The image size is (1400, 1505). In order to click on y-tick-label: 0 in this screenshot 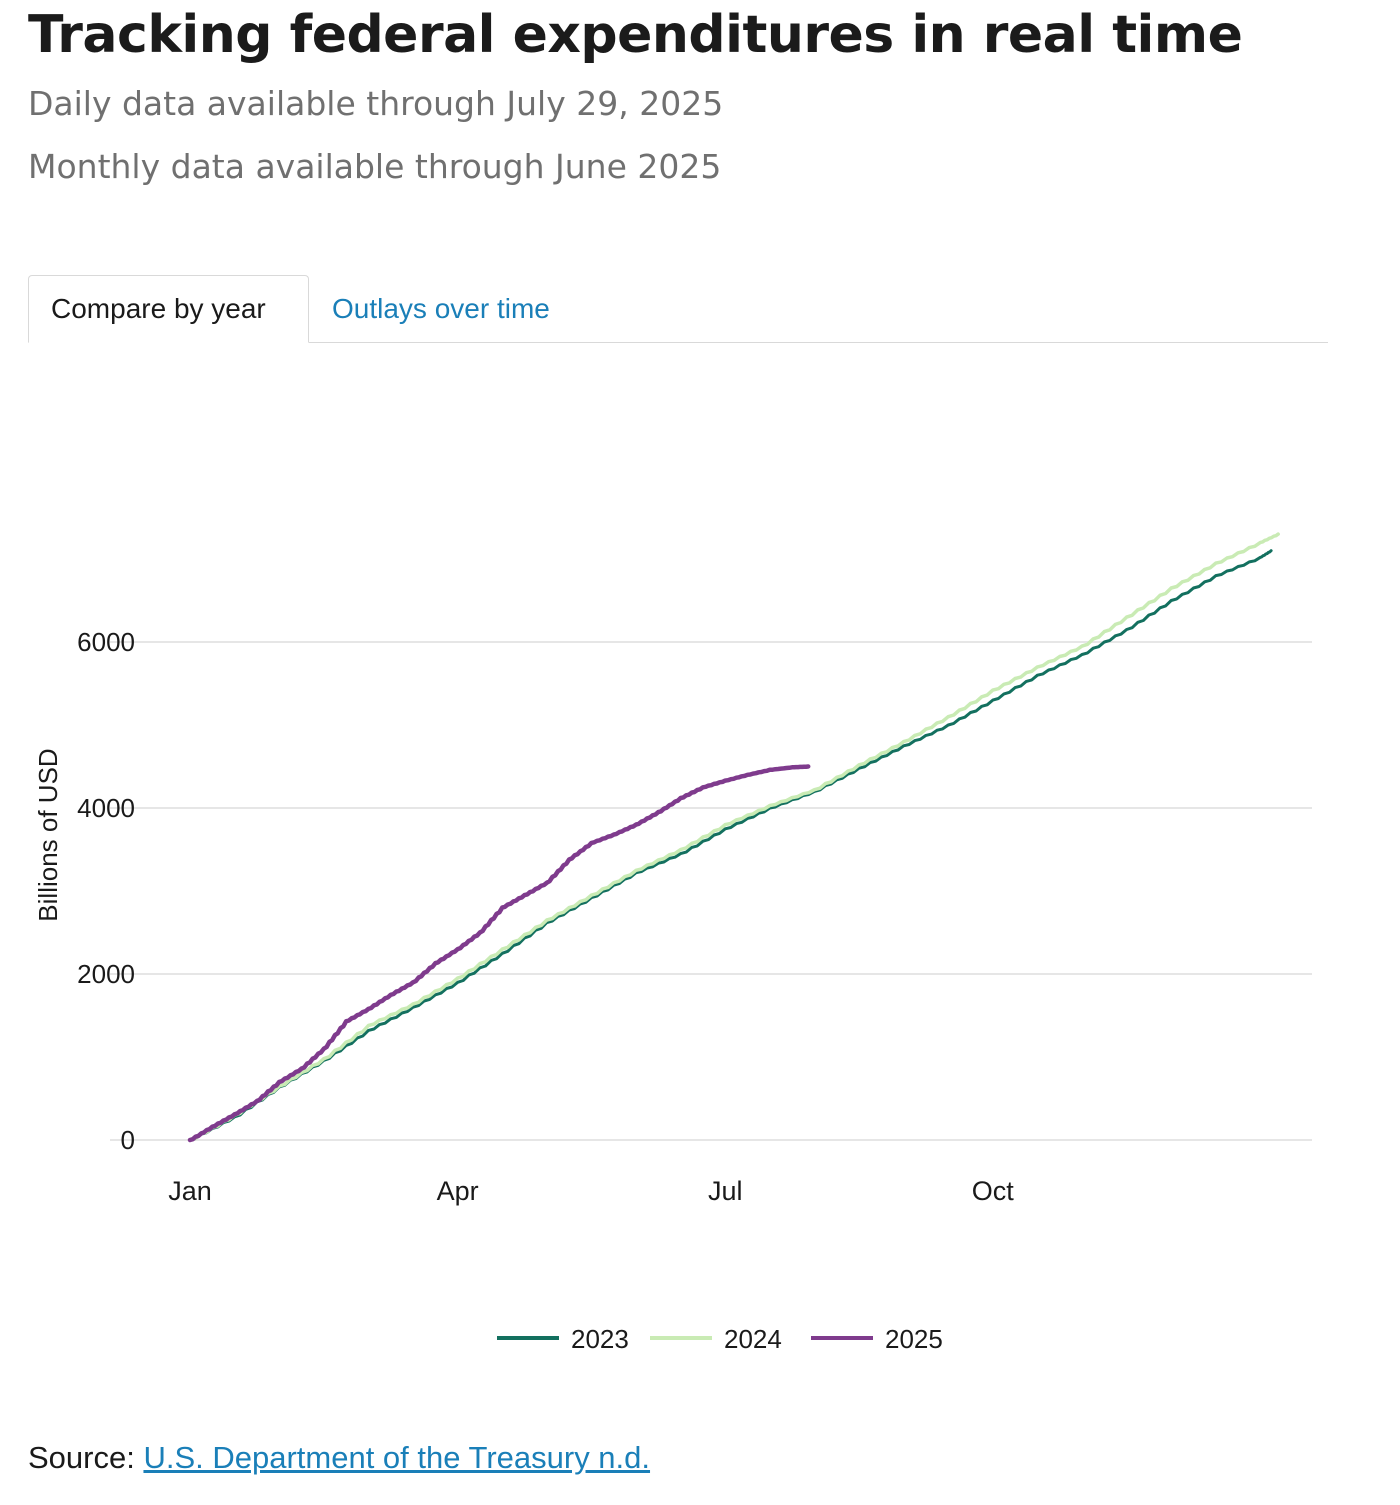, I will do `click(128, 1140)`.